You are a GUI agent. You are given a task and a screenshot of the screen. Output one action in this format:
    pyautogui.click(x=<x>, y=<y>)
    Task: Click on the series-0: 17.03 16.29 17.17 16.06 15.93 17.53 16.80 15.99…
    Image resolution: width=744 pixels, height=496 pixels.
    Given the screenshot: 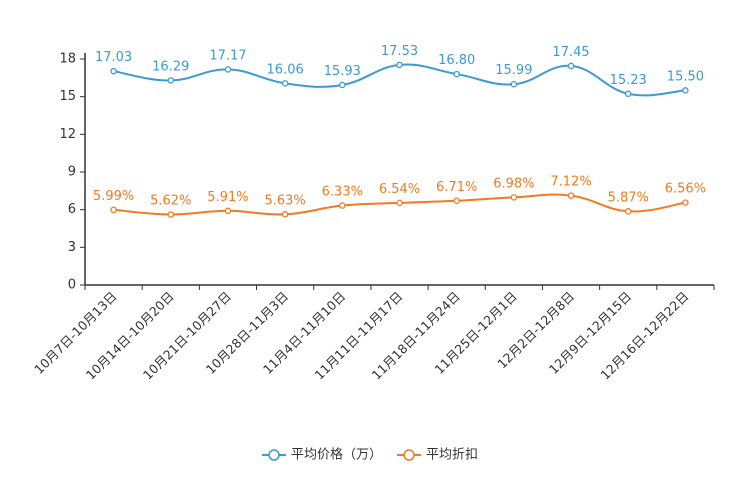 What is the action you would take?
    pyautogui.click(x=399, y=71)
    